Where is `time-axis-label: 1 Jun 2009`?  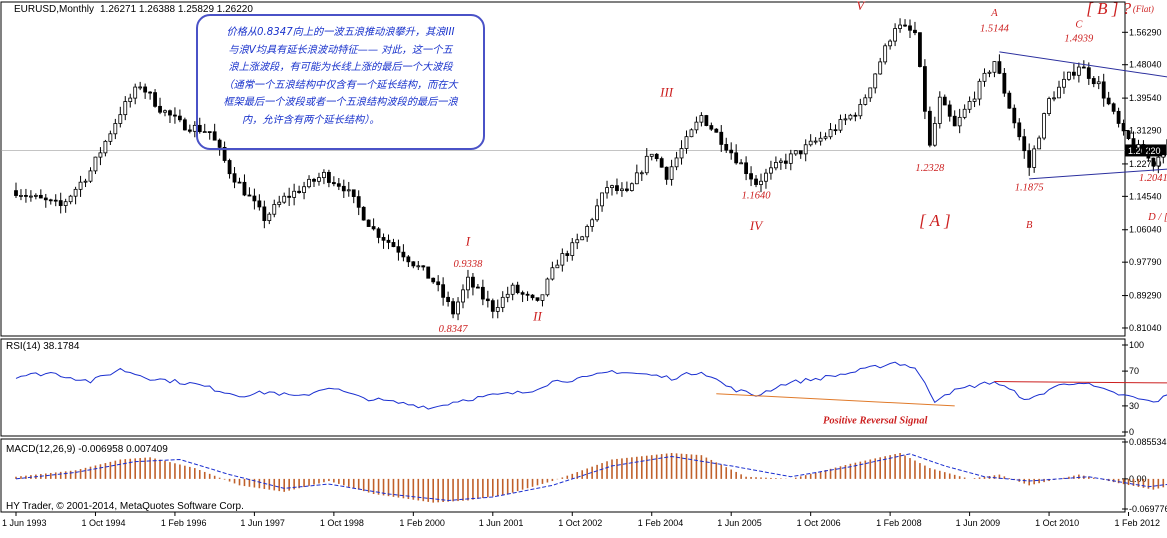 time-axis-label: 1 Jun 2009 is located at coordinates (978, 523).